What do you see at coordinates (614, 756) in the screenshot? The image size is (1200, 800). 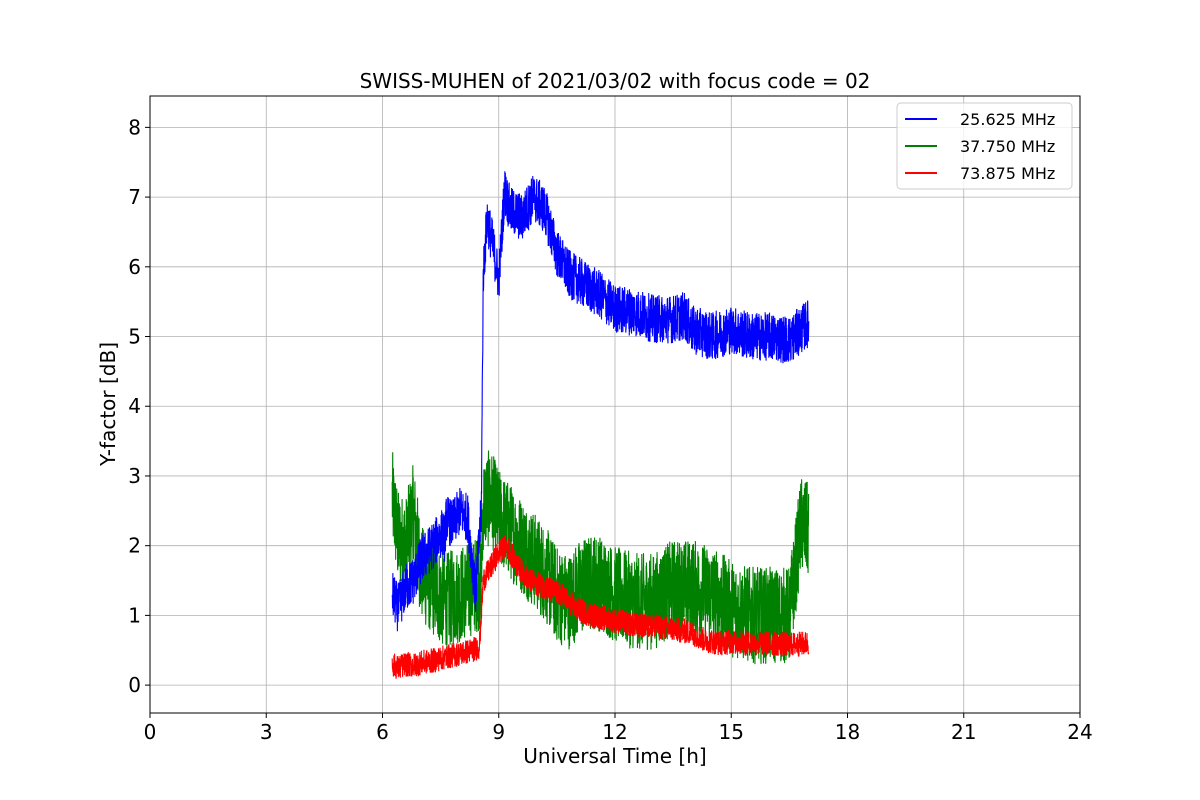 I see `x-axis-label: Universal Time [h]` at bounding box center [614, 756].